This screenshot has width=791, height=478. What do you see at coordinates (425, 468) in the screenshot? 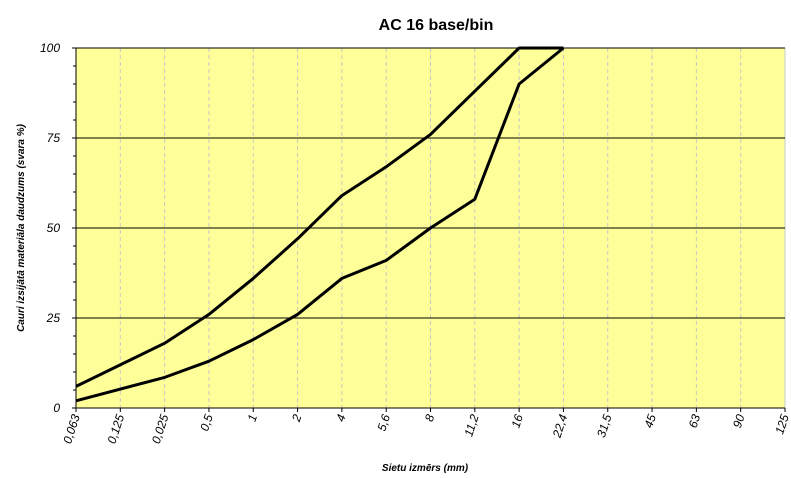
I see `x-axis-label: Sietu izmērs (mm)` at bounding box center [425, 468].